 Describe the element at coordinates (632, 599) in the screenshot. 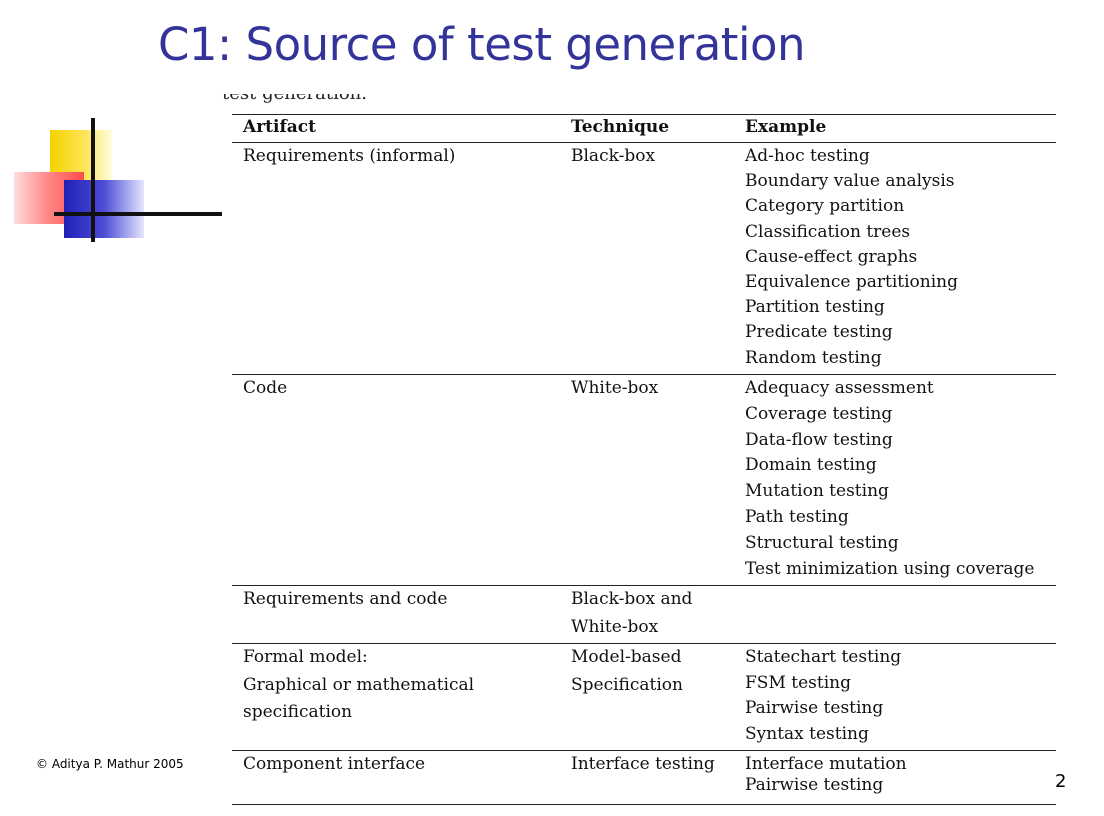

I see `technique-cell: Black-box and` at that location.